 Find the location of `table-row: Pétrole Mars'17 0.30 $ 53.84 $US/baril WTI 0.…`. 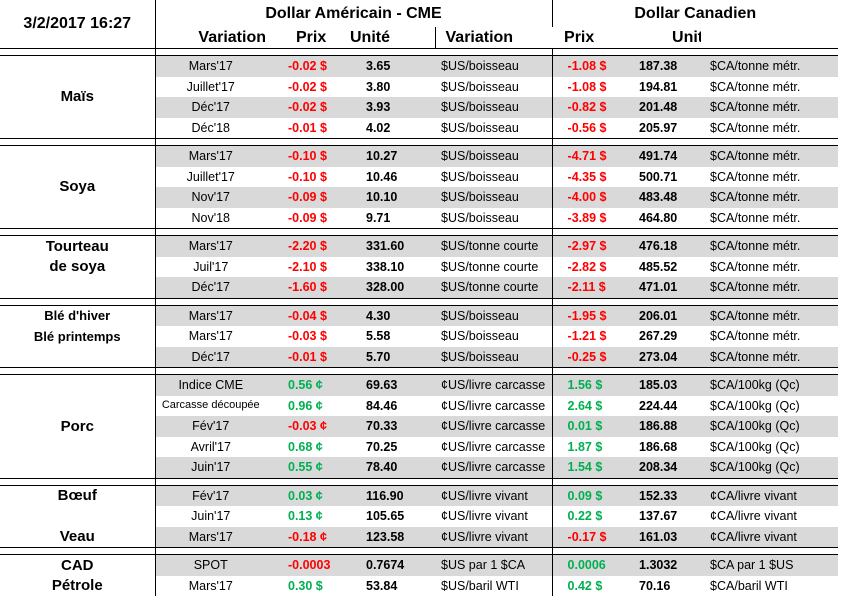

table-row: Pétrole Mars'17 0.30 $ 53.84 $US/baril WTI 0.… is located at coordinates (419, 585).